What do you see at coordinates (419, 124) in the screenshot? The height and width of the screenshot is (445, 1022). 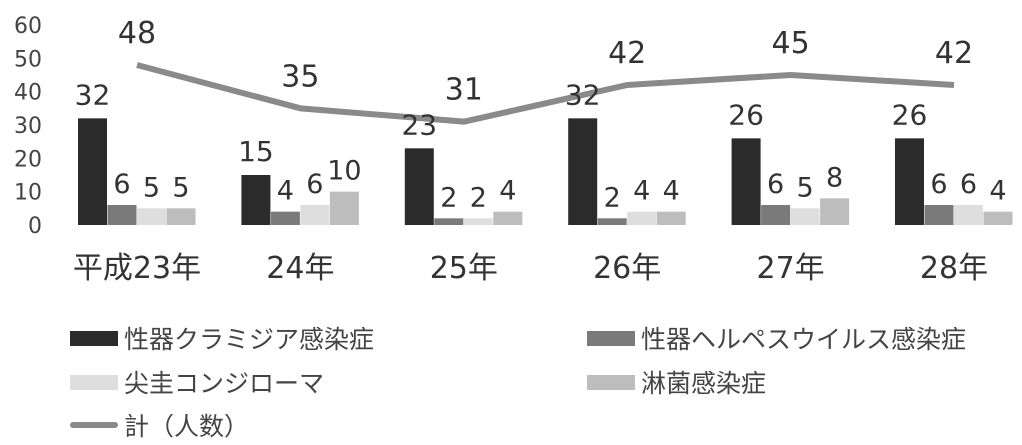 I see `bar-value-label: 23` at bounding box center [419, 124].